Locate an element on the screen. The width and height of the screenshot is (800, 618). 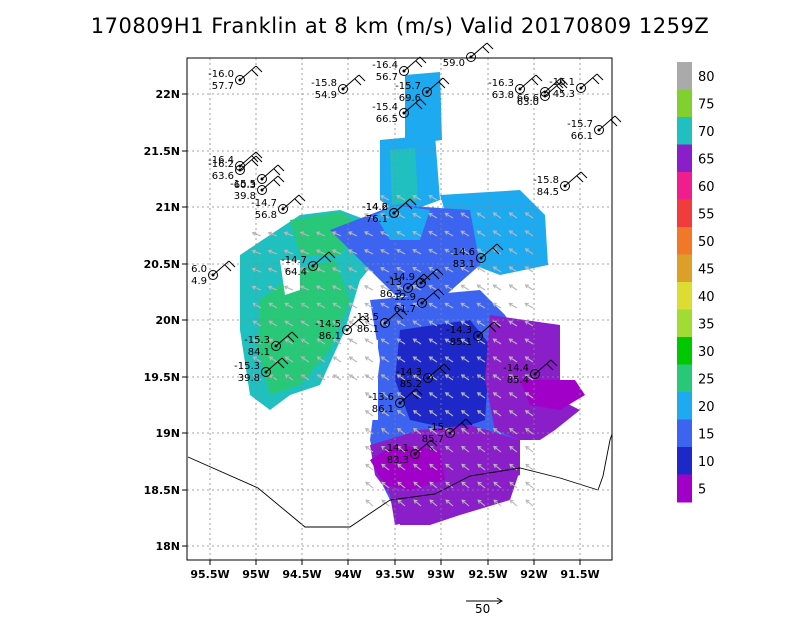
colorbar-label: 35 is located at coordinates (706, 325).